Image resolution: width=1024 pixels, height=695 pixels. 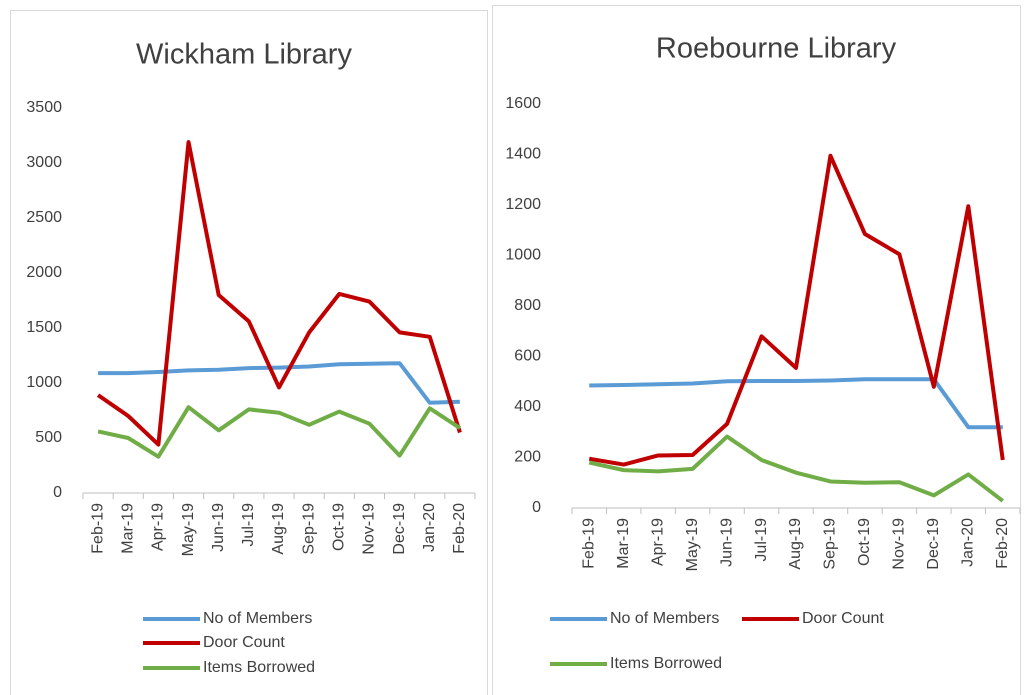 I want to click on y-tick-label: 600, so click(x=527, y=356).